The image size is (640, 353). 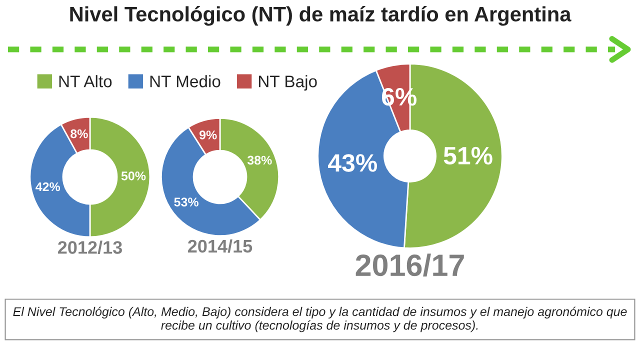 What do you see at coordinates (220, 246) in the screenshot?
I see `text: 2014/15` at bounding box center [220, 246].